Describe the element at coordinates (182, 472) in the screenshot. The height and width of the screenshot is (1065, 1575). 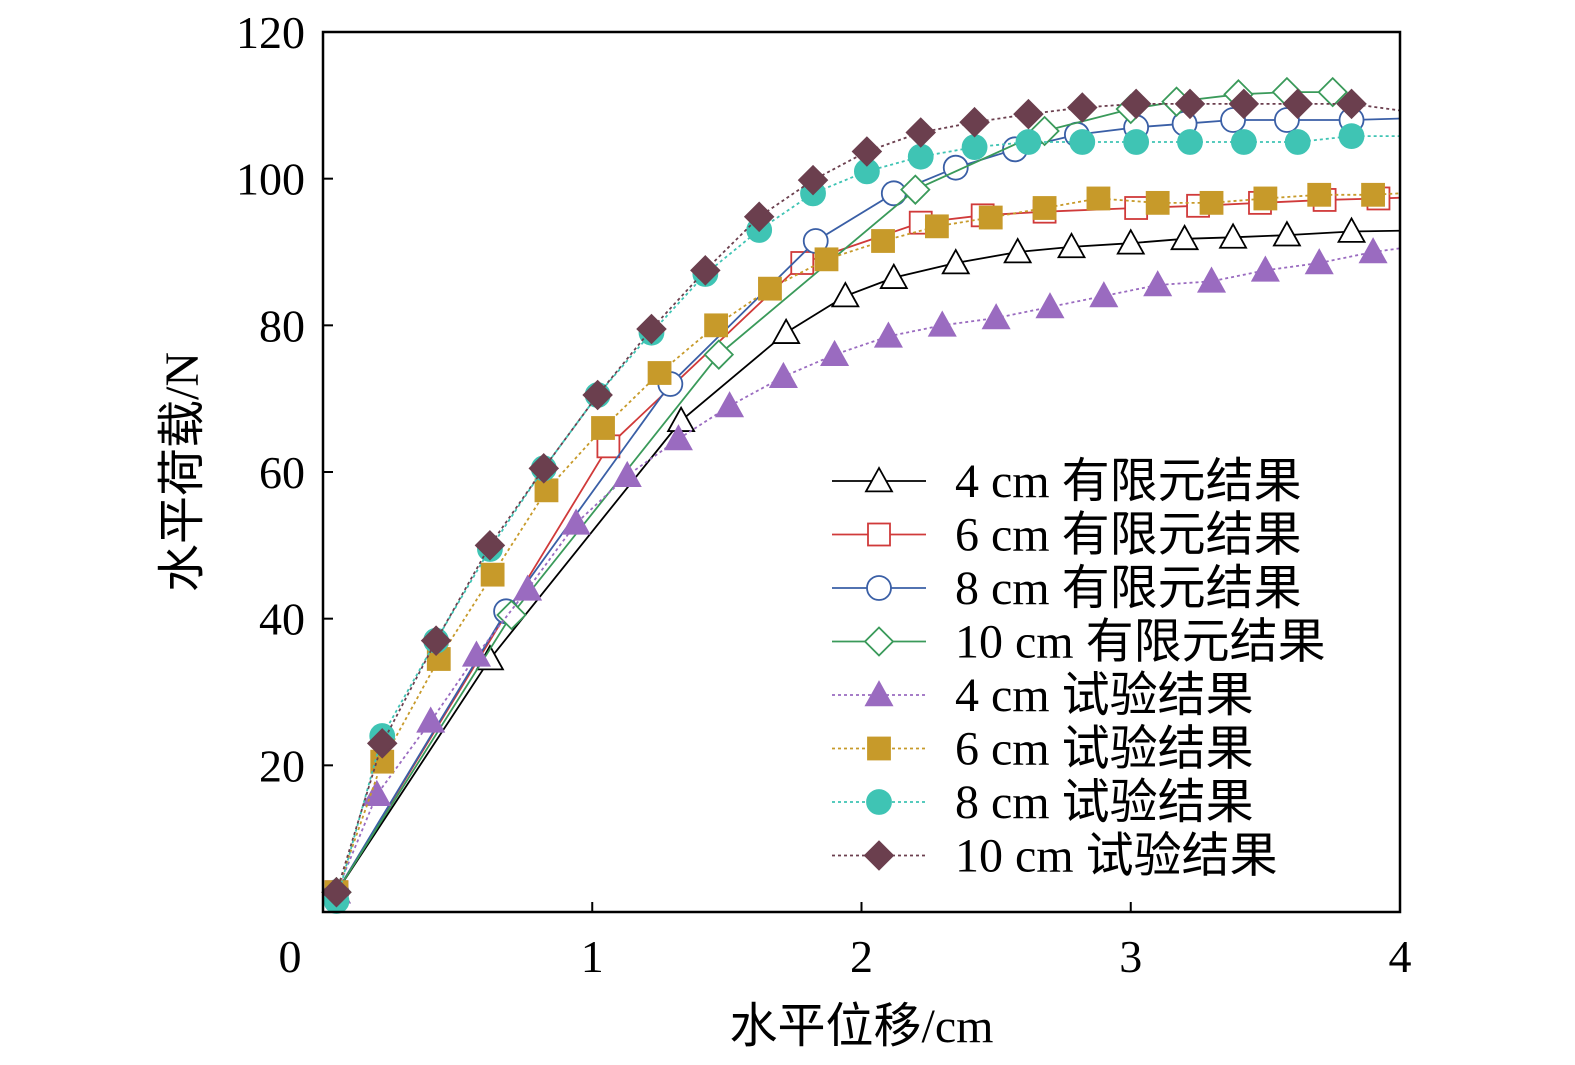
I see `y-axis-title: 水平荷载/N` at that location.